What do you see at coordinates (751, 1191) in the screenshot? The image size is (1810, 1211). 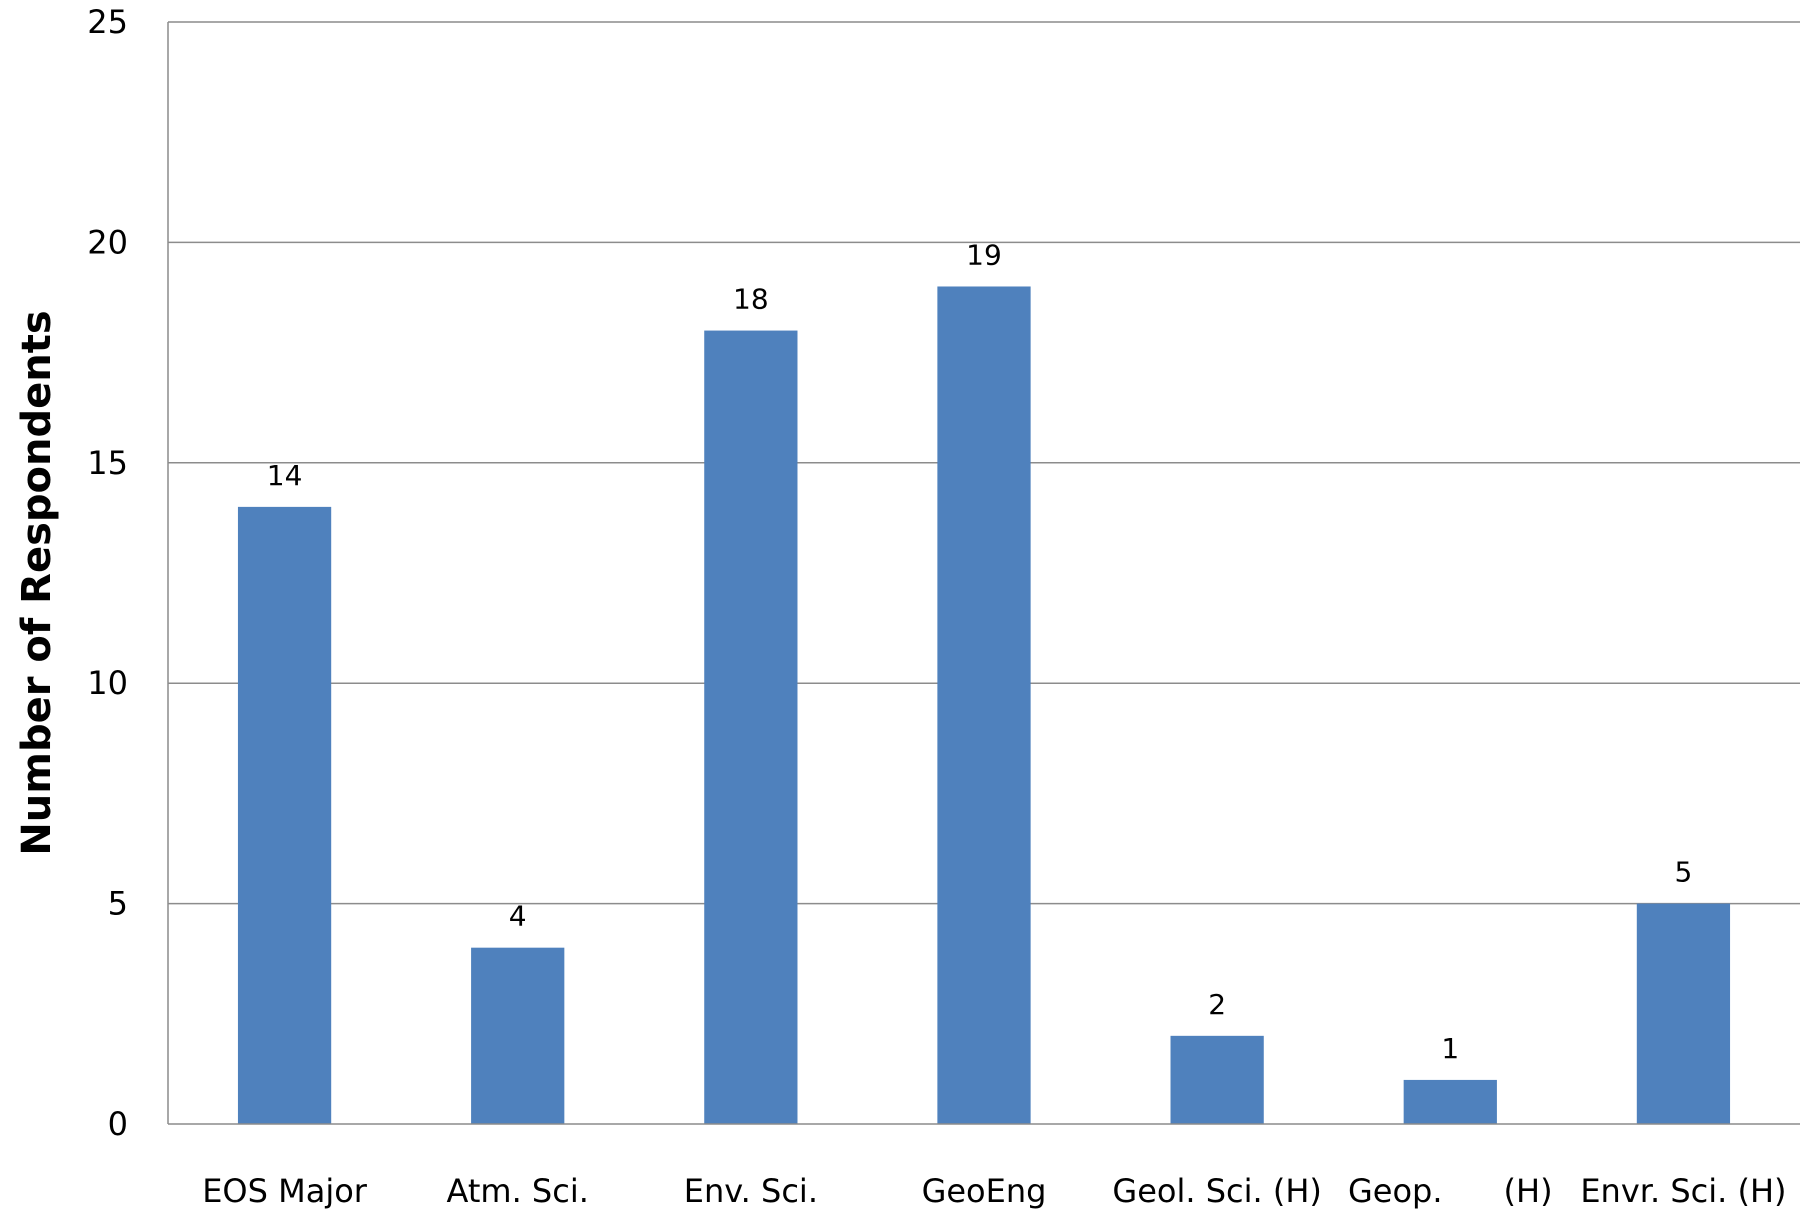 I see `x-category-label: Env. Sci.` at bounding box center [751, 1191].